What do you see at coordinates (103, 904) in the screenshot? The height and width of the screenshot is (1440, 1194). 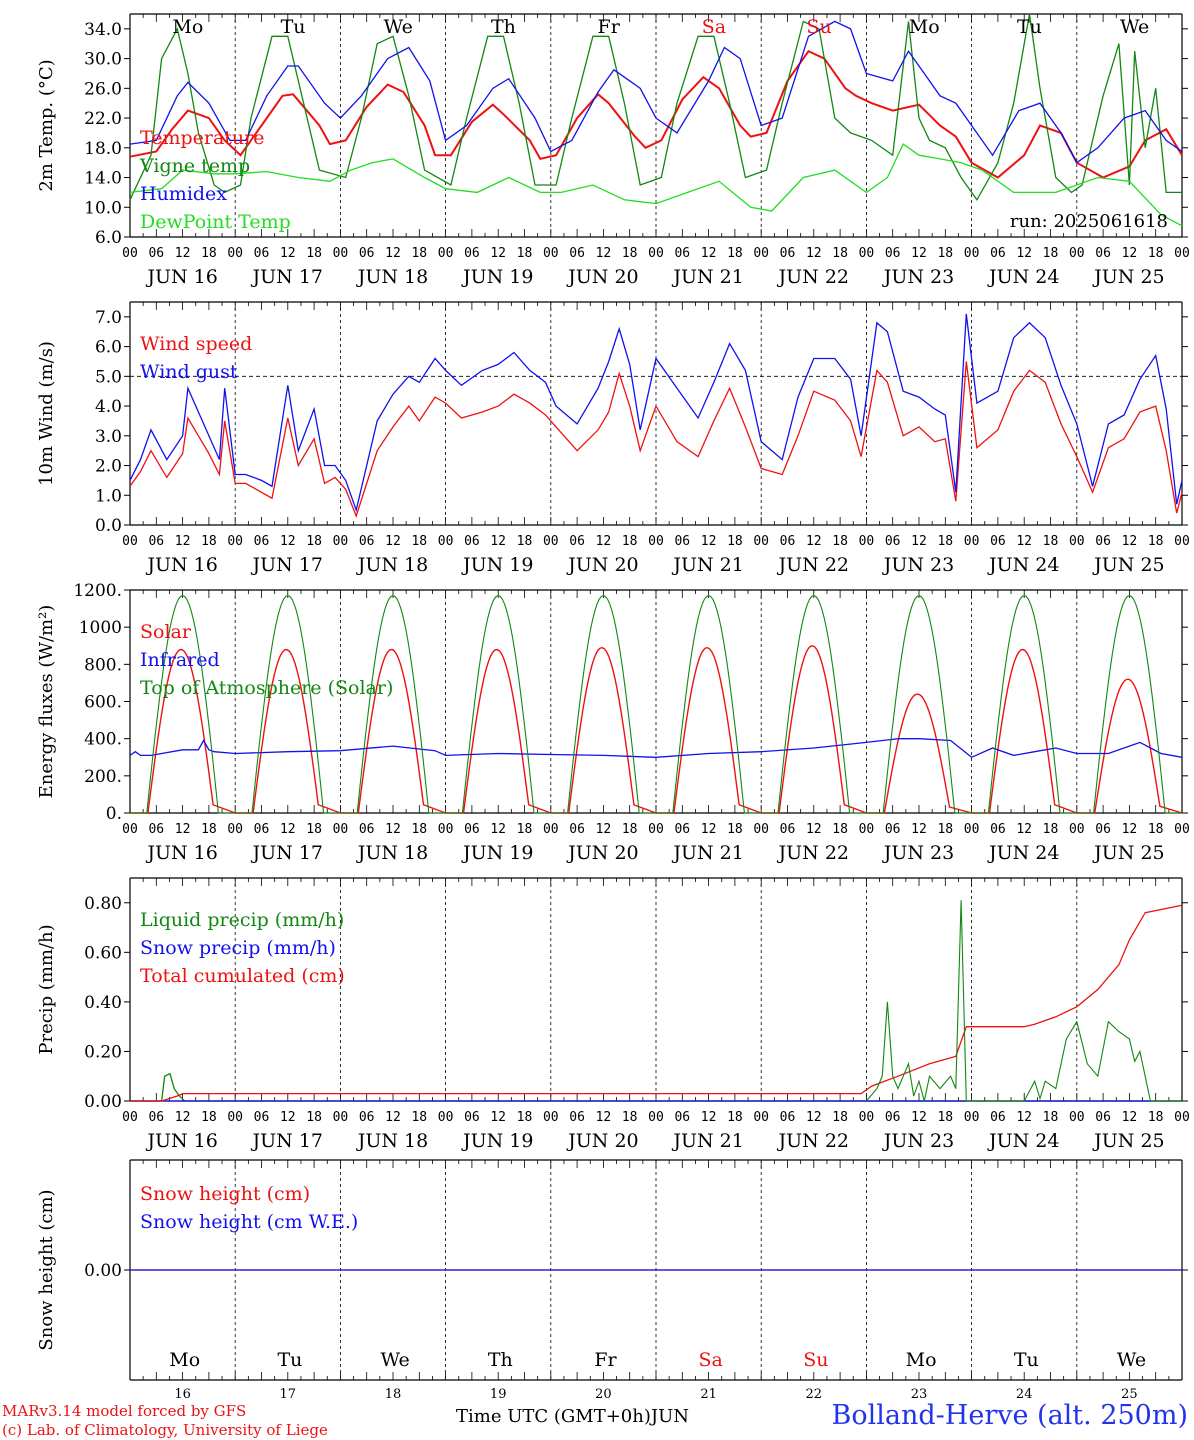 I see `y-tick-label: 0.80` at bounding box center [103, 904].